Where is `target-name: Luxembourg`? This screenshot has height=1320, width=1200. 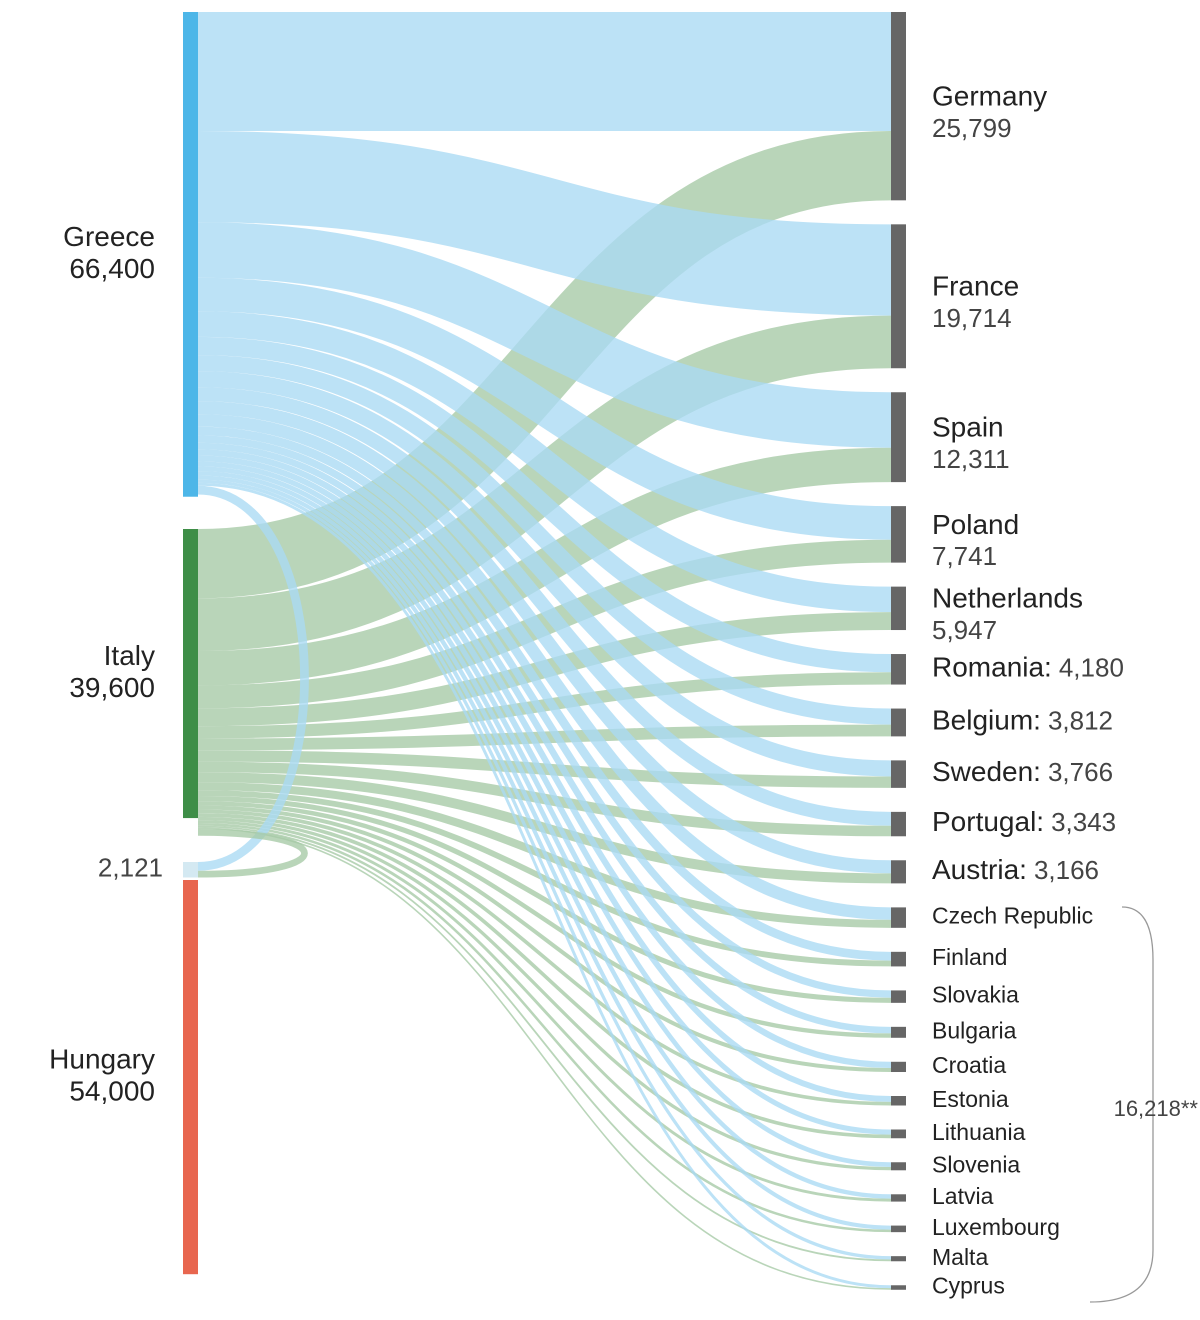 target-name: Luxembourg is located at coordinates (996, 1227).